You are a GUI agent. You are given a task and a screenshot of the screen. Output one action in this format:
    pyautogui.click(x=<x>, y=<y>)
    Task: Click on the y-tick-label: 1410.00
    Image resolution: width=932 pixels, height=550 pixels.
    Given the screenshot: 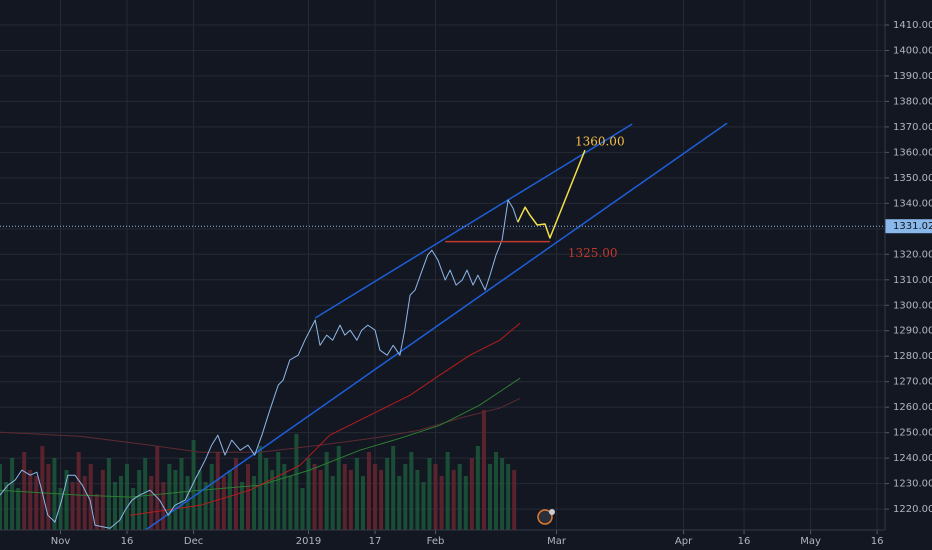 What is the action you would take?
    pyautogui.click(x=912, y=25)
    